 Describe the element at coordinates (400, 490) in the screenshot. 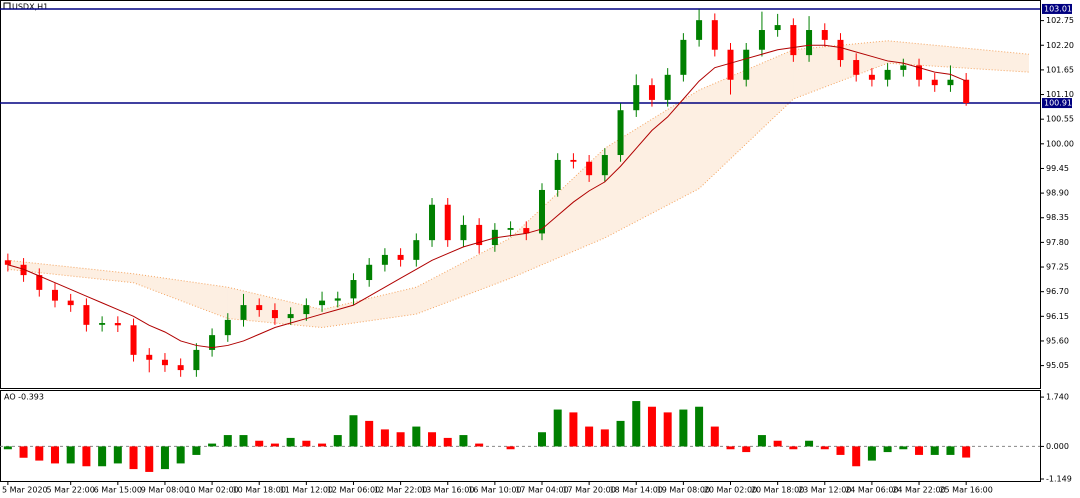

I see `x-tick-label: 12 Mar 22:00` at that location.